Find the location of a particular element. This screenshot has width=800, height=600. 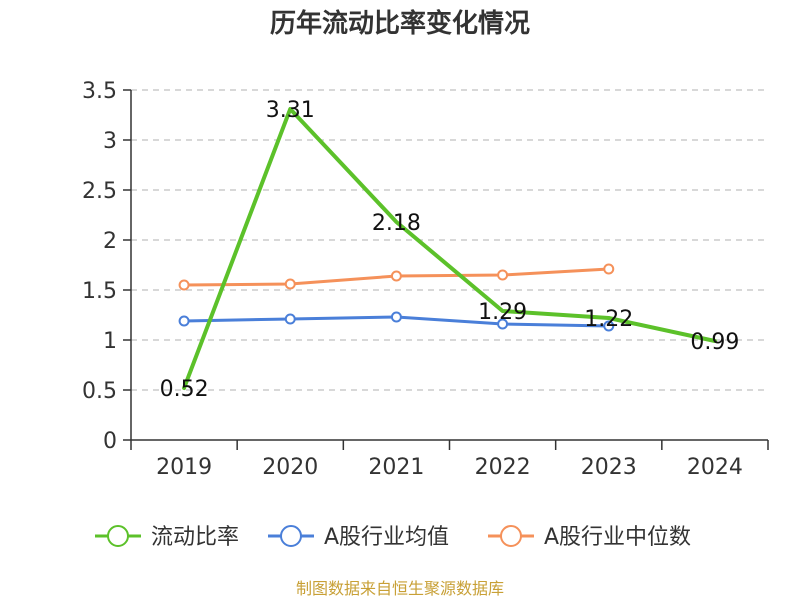

legend-item: A股行业均值 is located at coordinates (358, 537).